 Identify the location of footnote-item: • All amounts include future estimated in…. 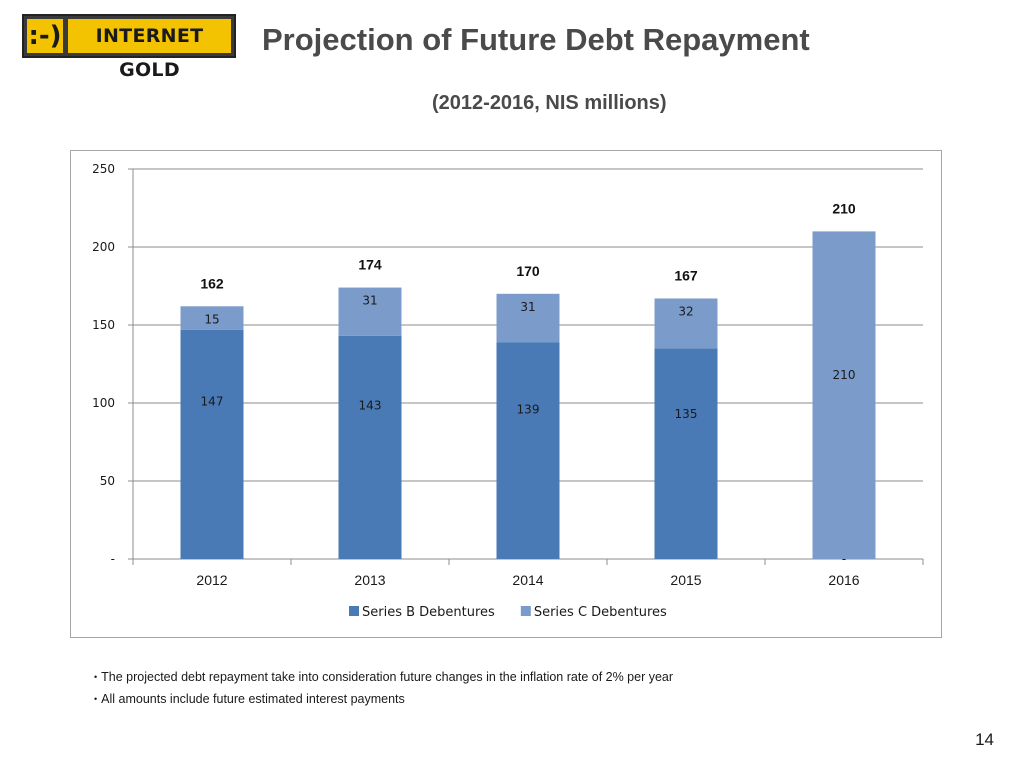
(383, 699).